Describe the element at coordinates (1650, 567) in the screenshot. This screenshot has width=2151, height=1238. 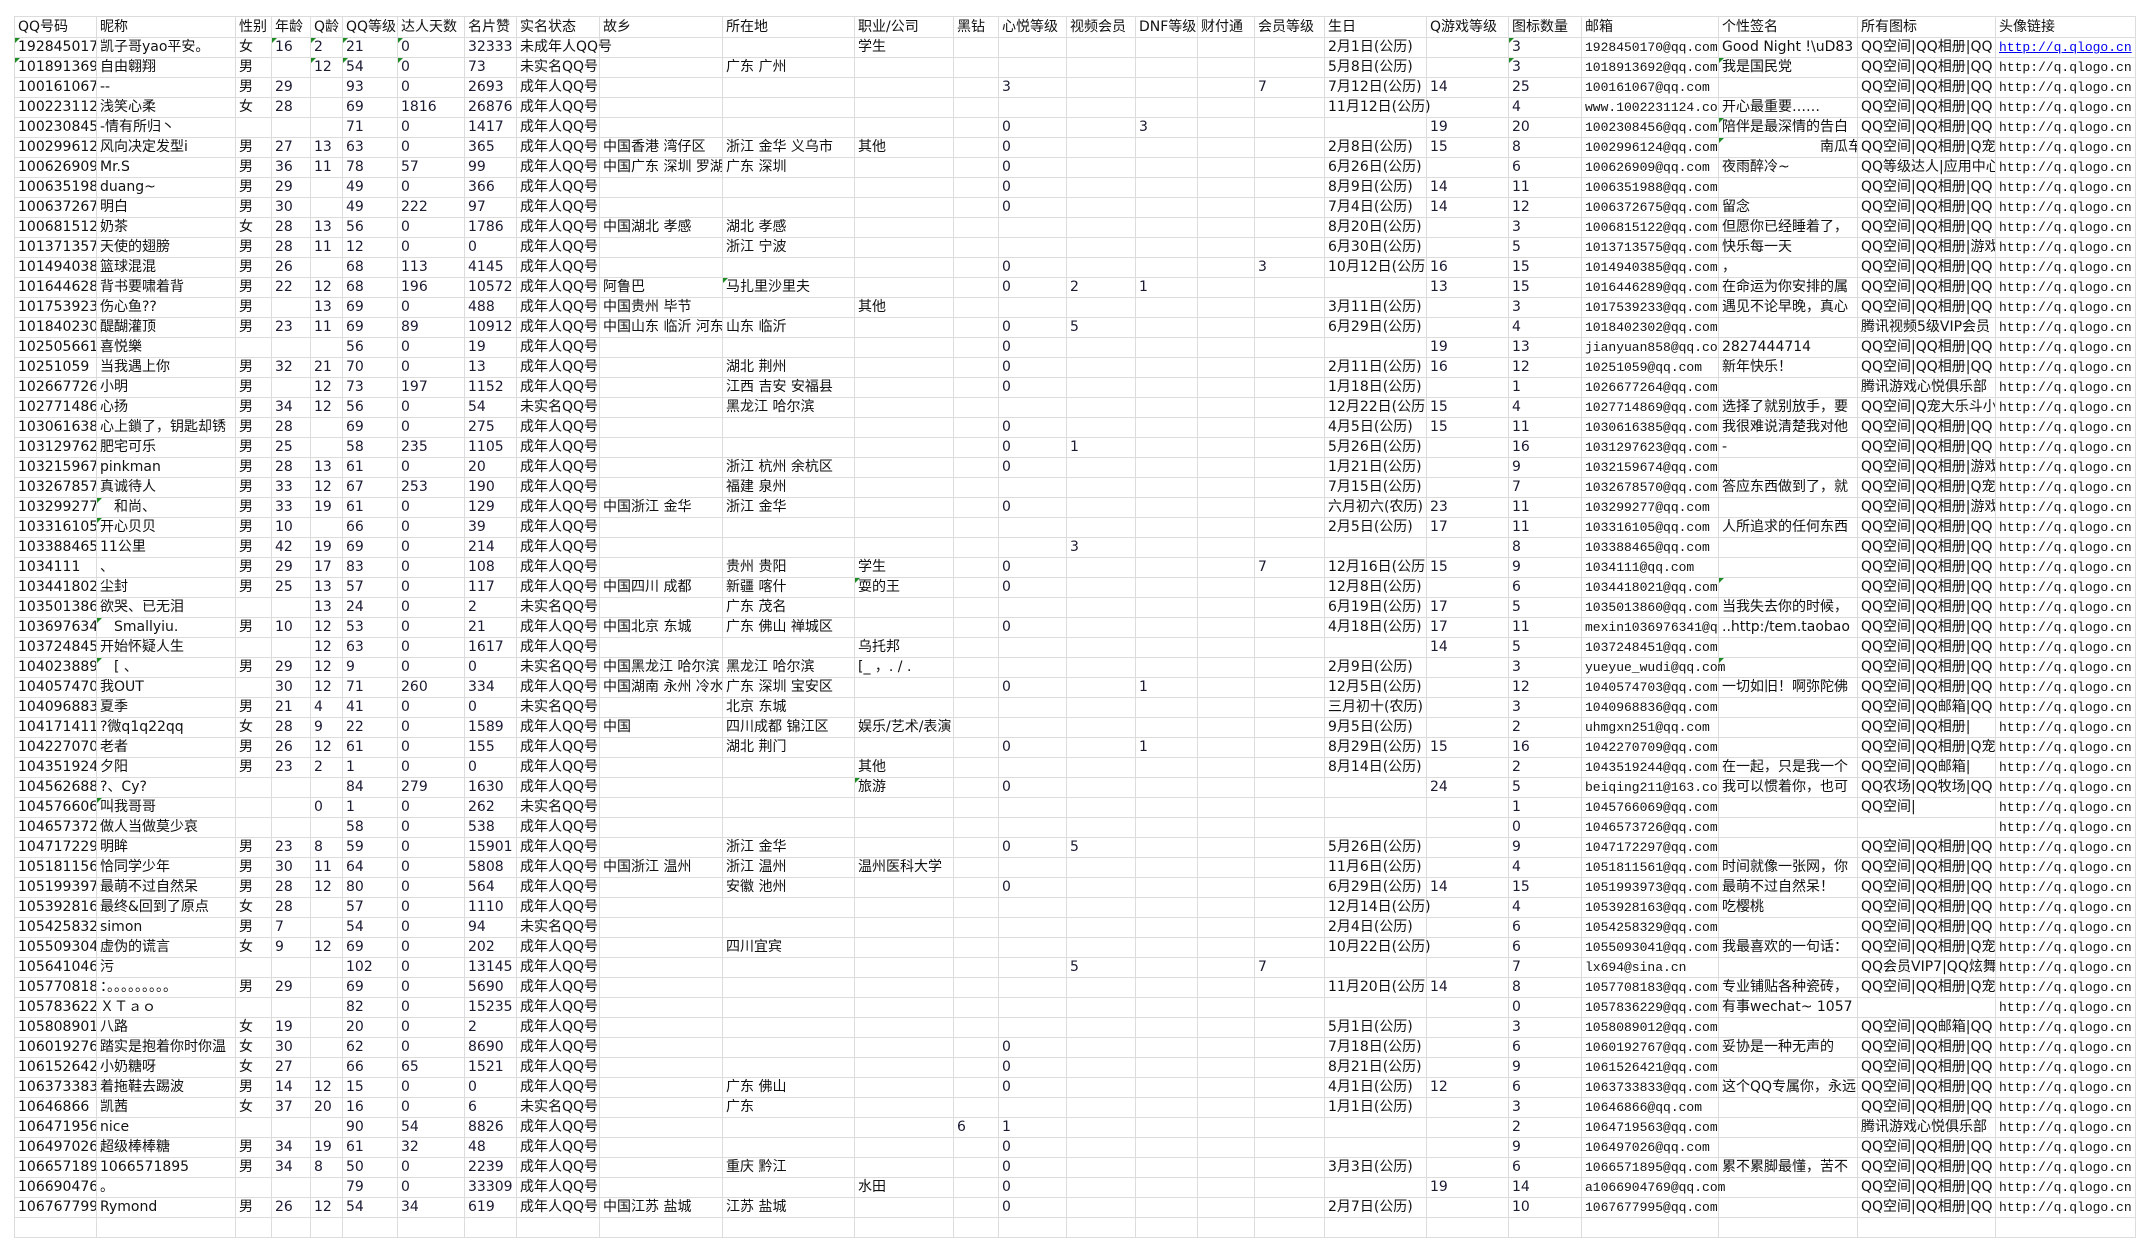
I see `cell-email: 1034111@qq.com` at that location.